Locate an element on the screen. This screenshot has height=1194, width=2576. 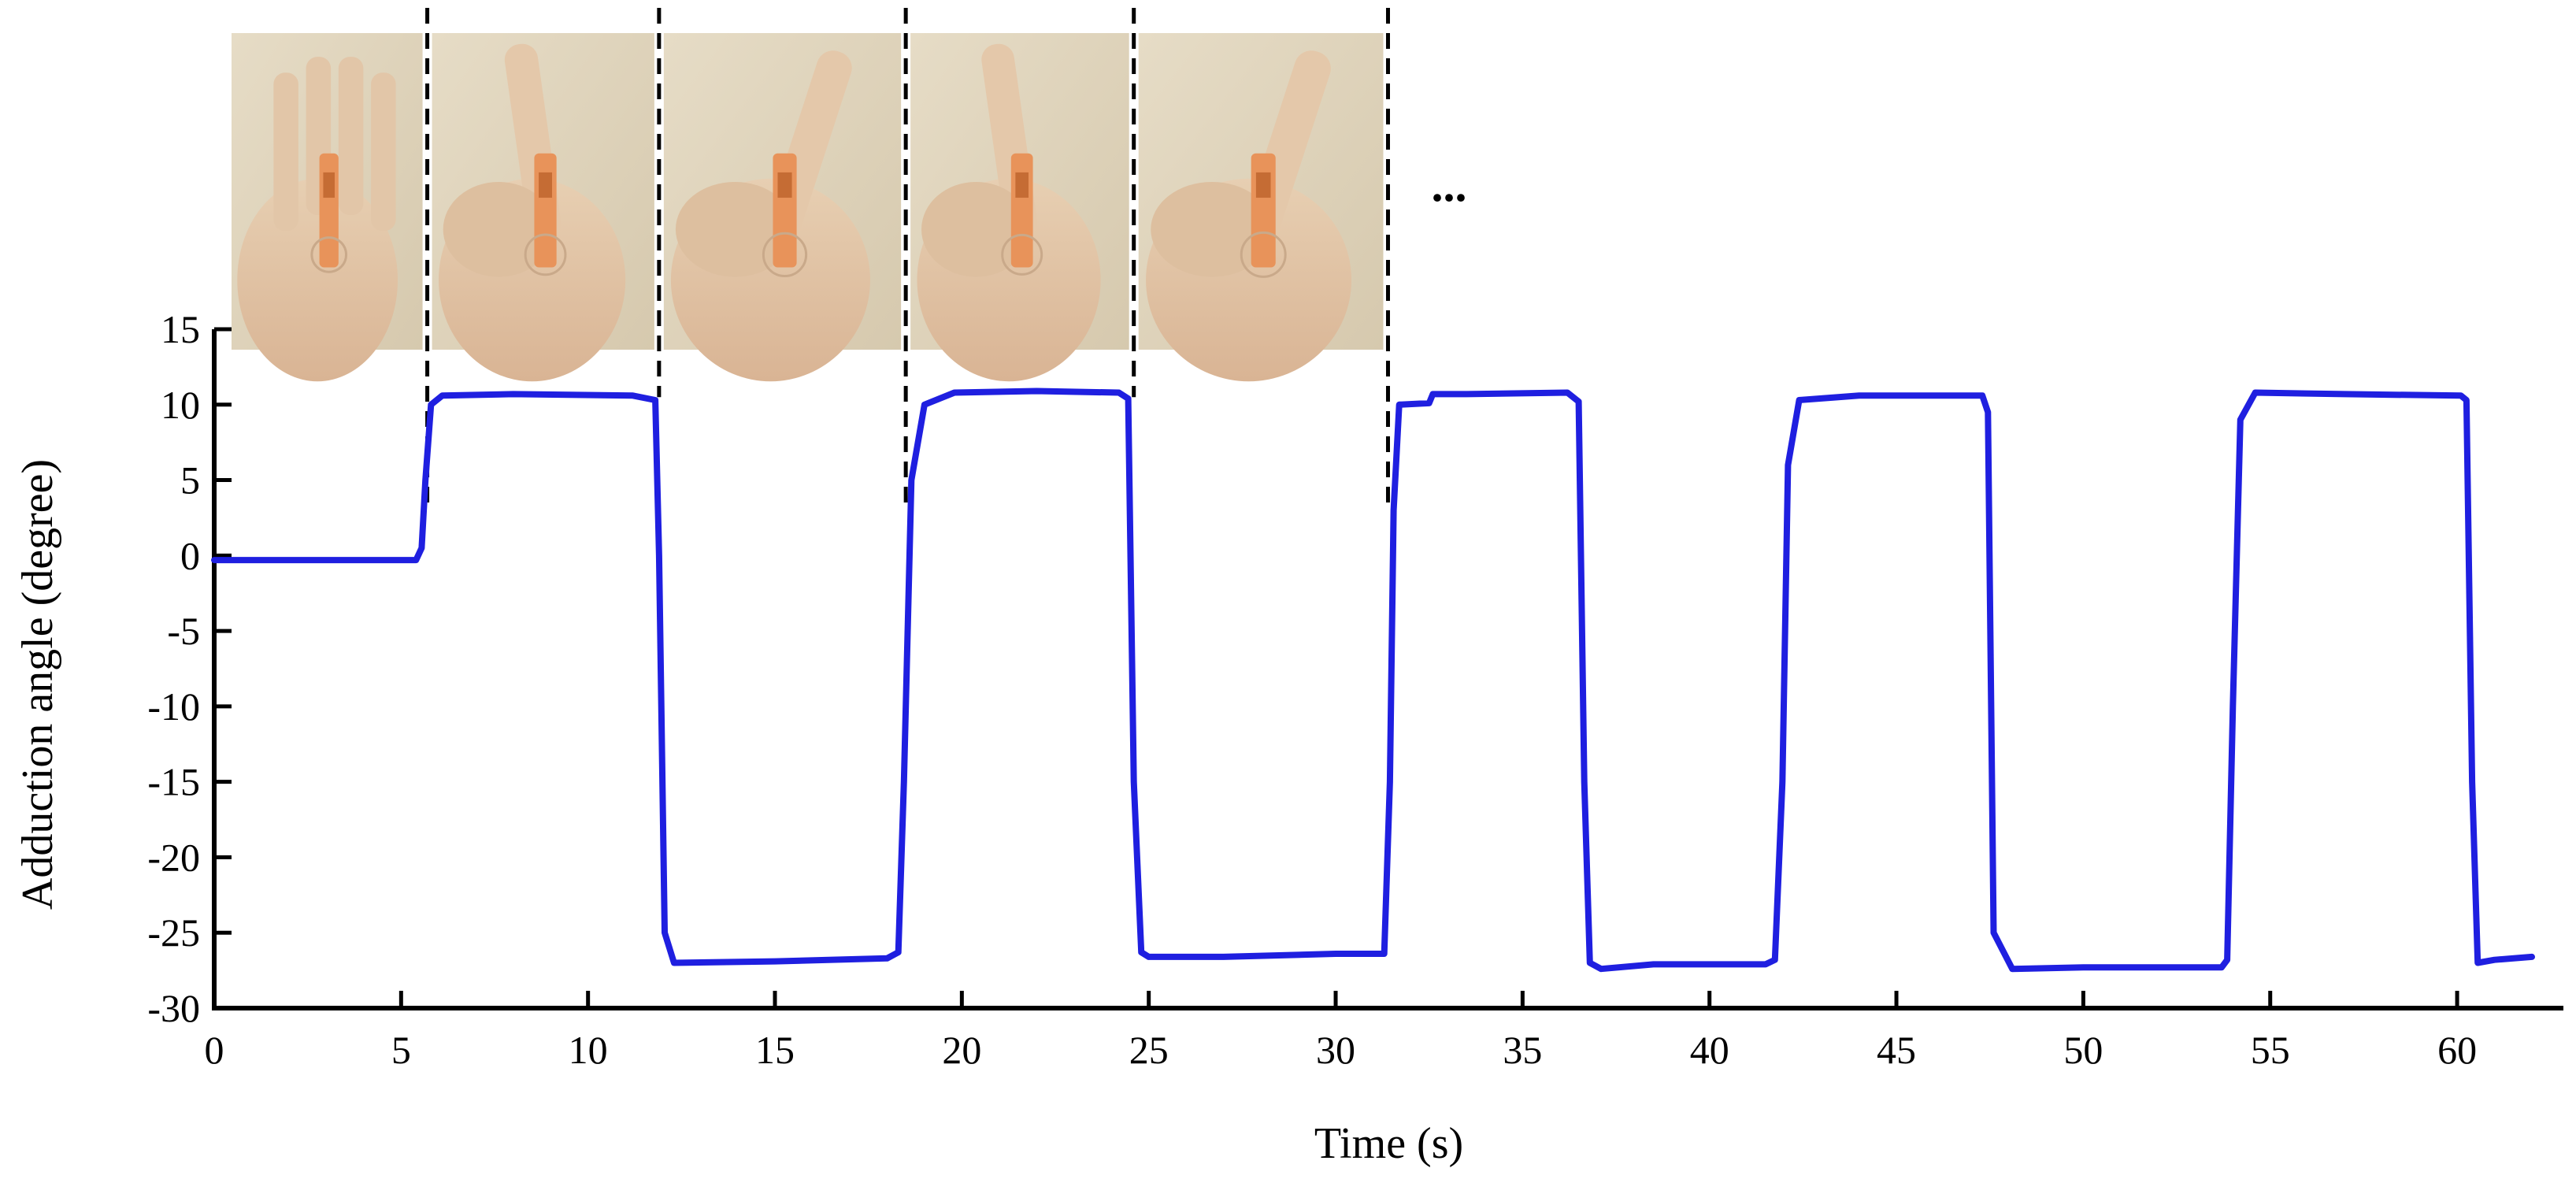
y-tick-label: -25 is located at coordinates (173, 932).